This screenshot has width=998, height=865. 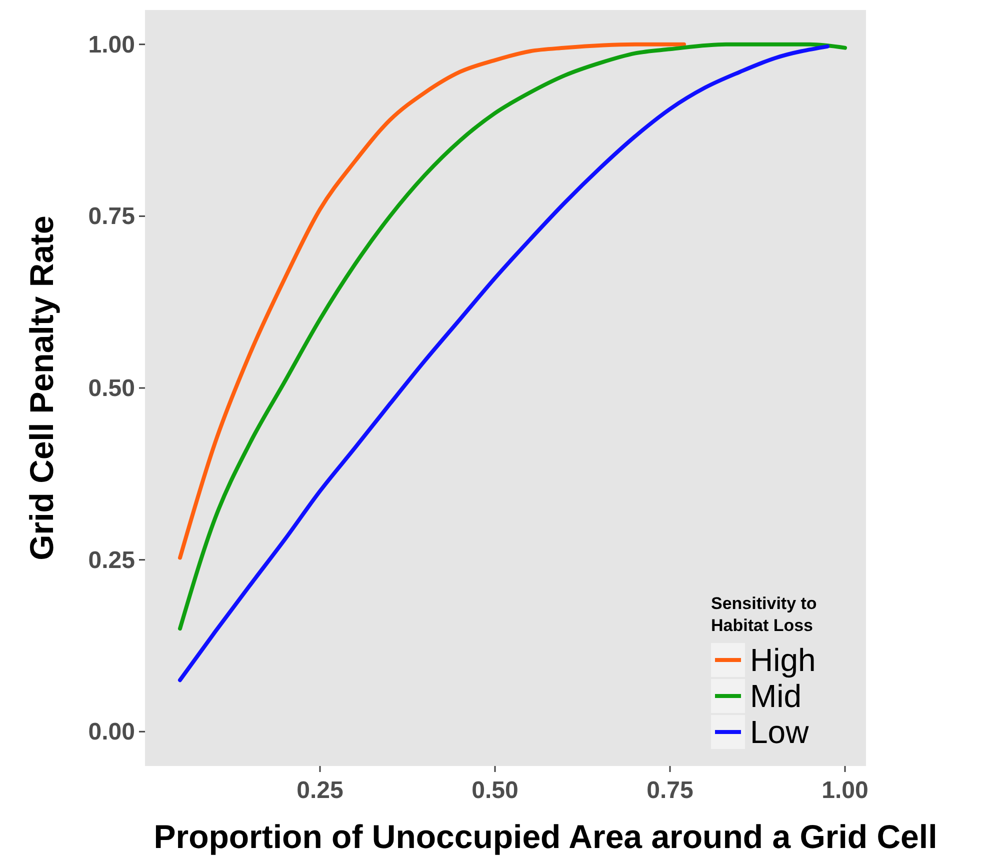 I want to click on y-axis-title: Grid Cell Penalty Rate, so click(x=41, y=388).